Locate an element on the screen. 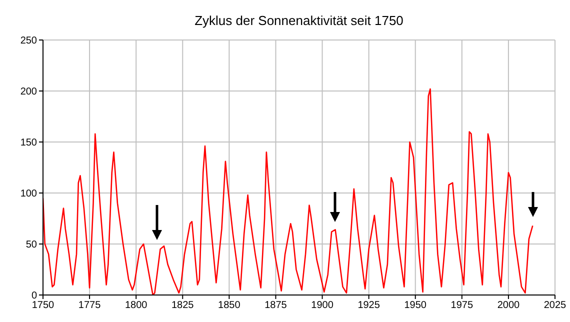  x-tick-label: 2025 is located at coordinates (555, 306).